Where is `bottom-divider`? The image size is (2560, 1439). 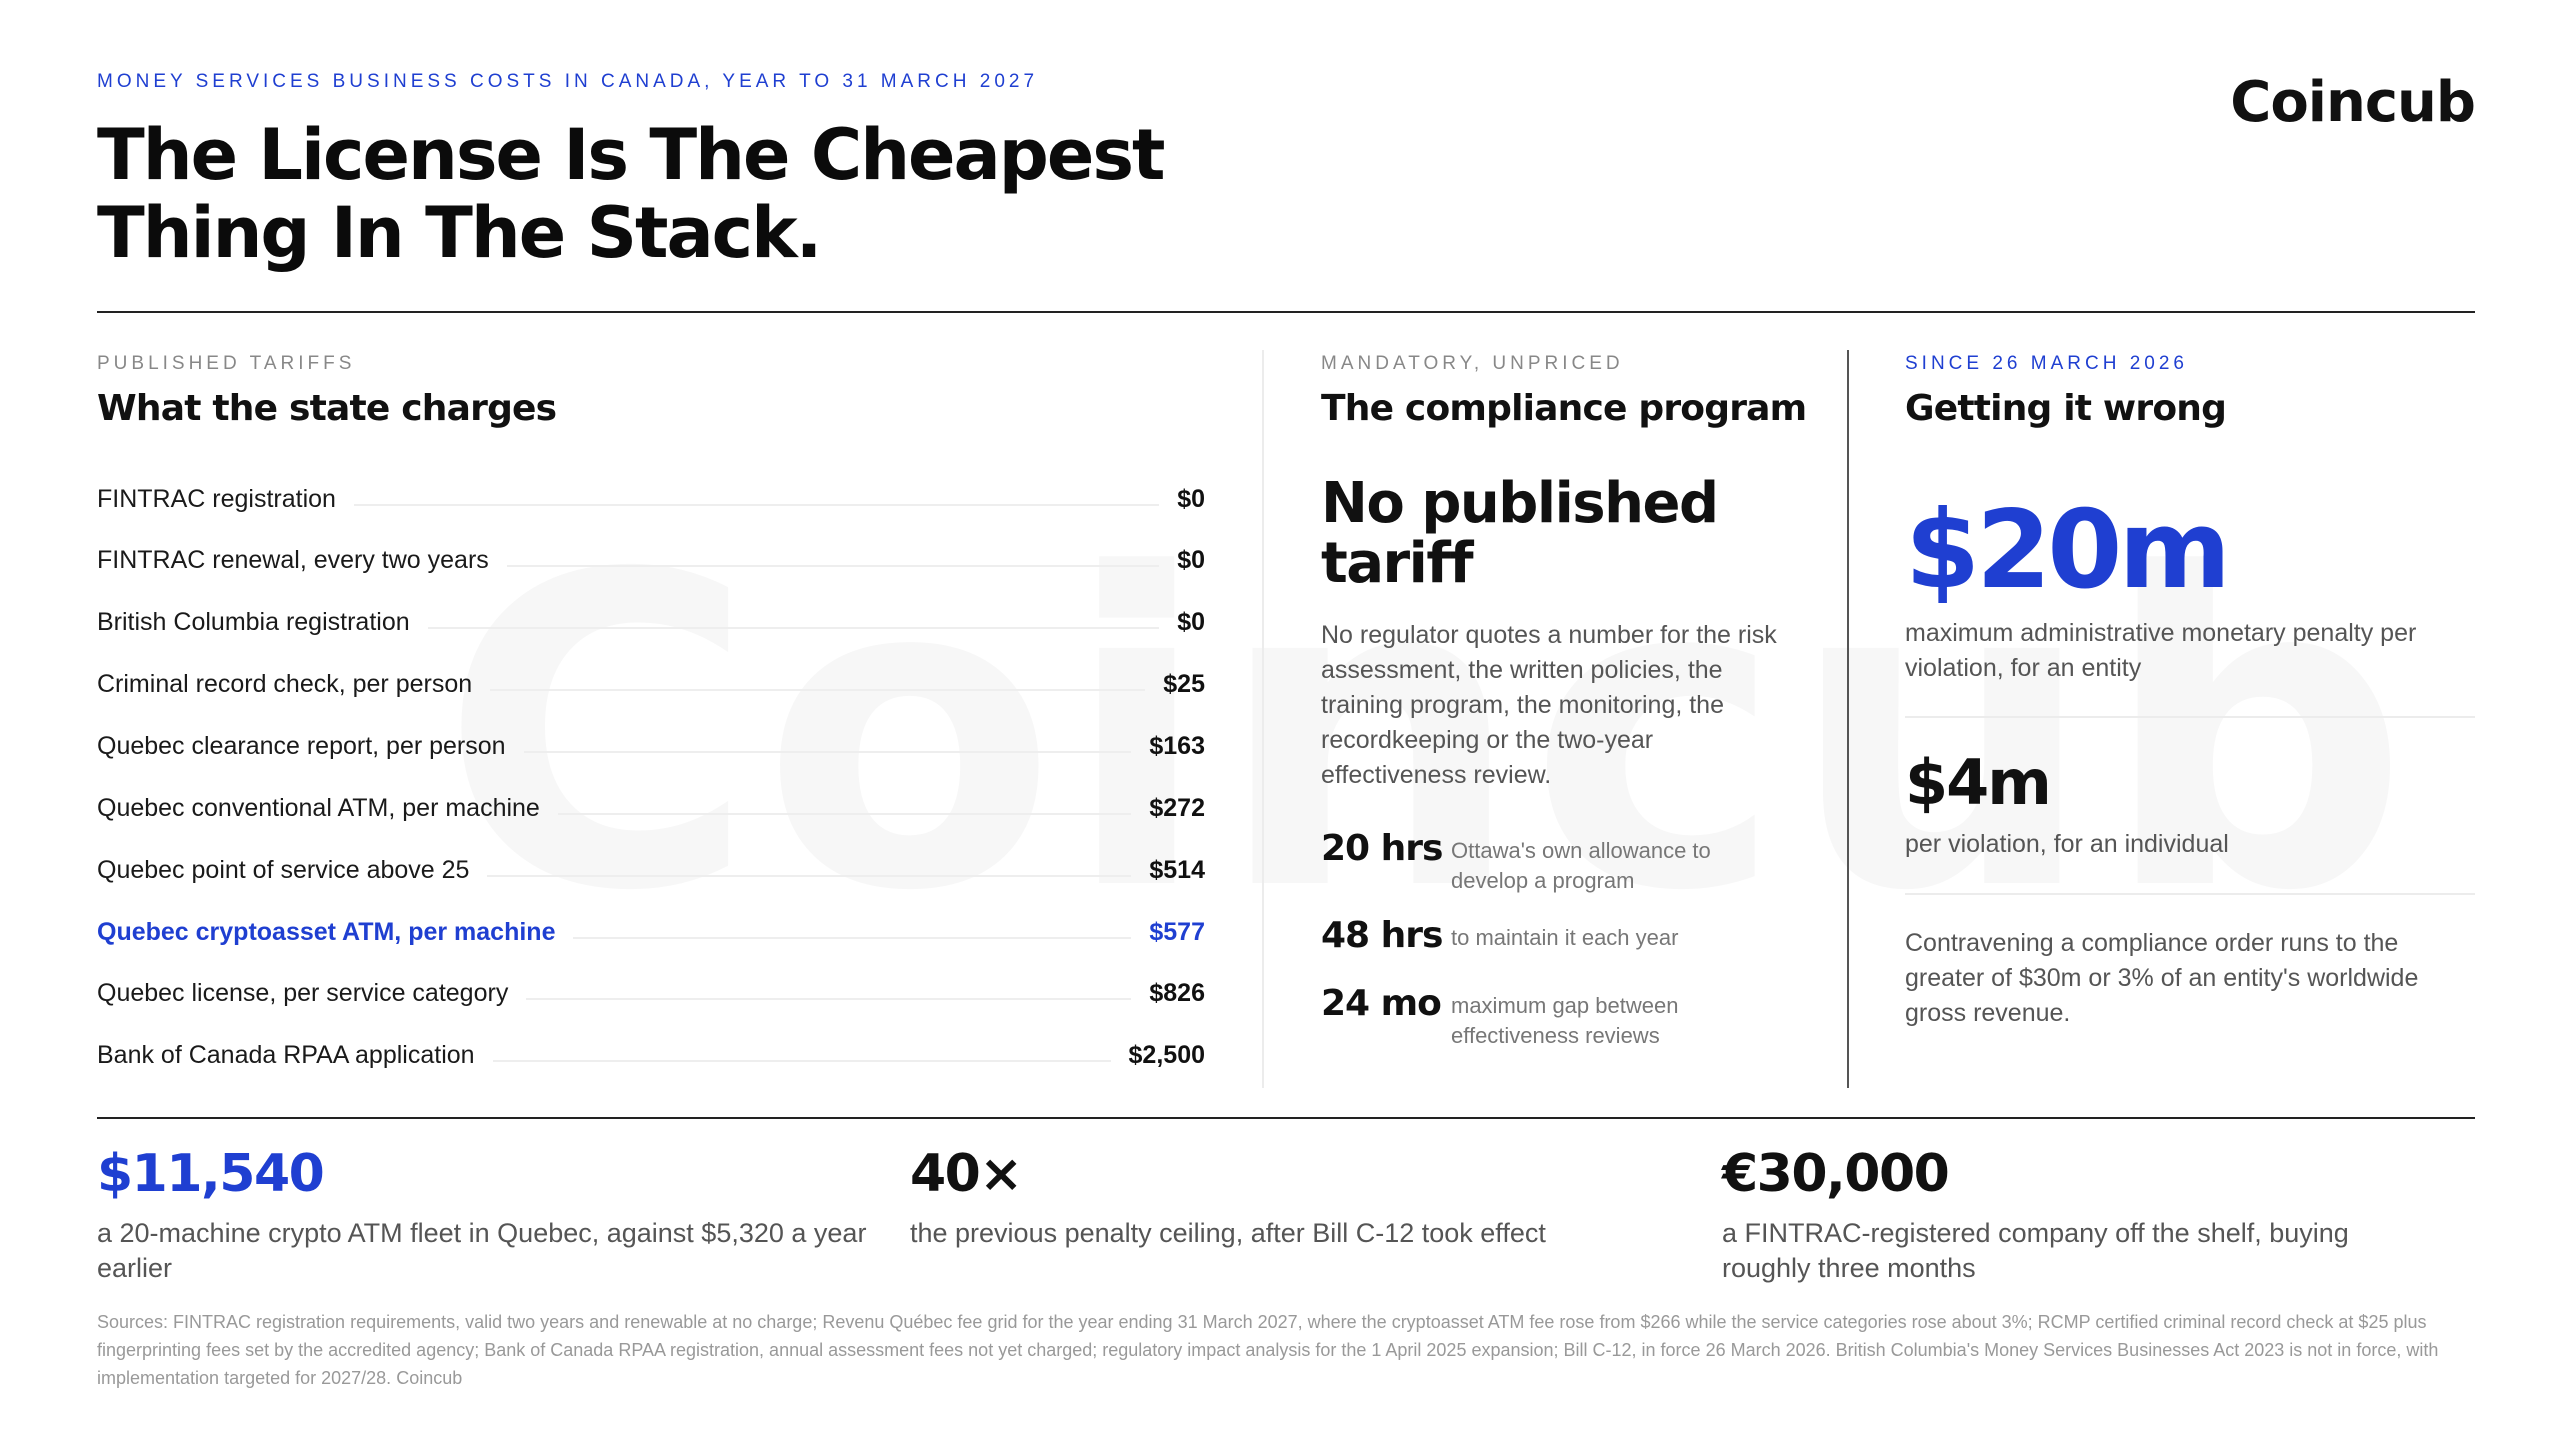 bottom-divider is located at coordinates (1286, 1118).